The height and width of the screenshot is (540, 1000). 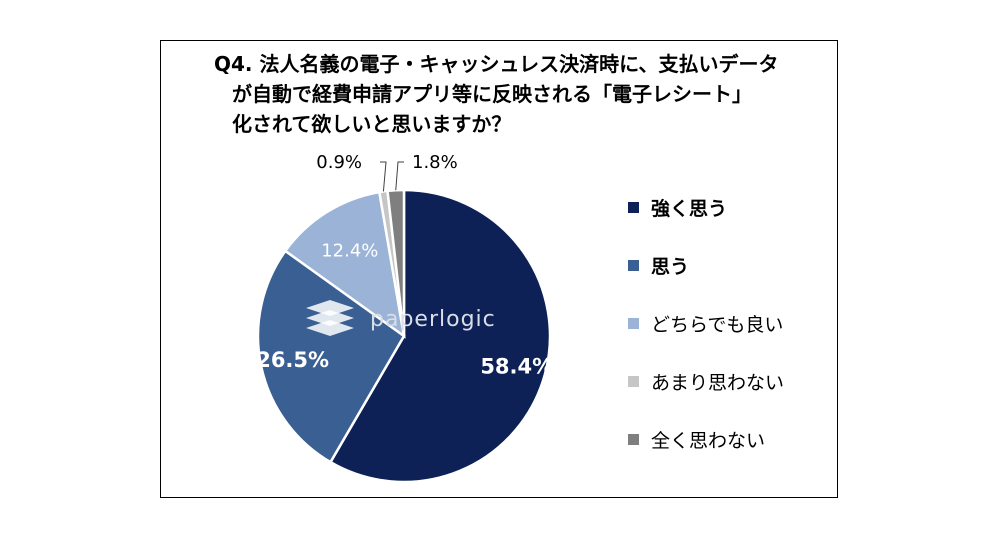 What do you see at coordinates (349, 250) in the screenshot?
I see `data-label-3: 12.4%` at bounding box center [349, 250].